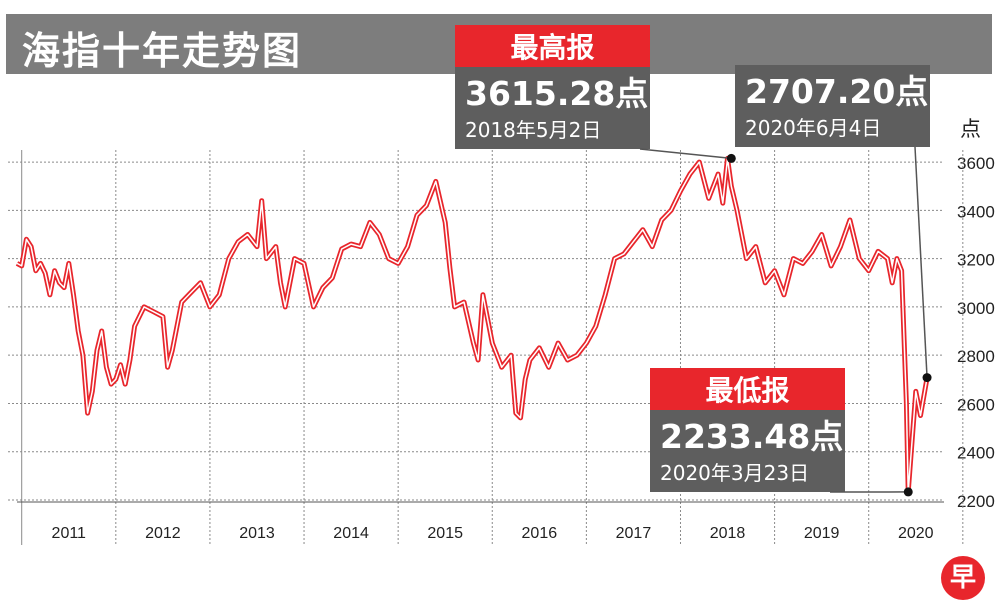 The width and height of the screenshot is (1000, 604). I want to click on annotation-value: 3615.28点, so click(556, 93).